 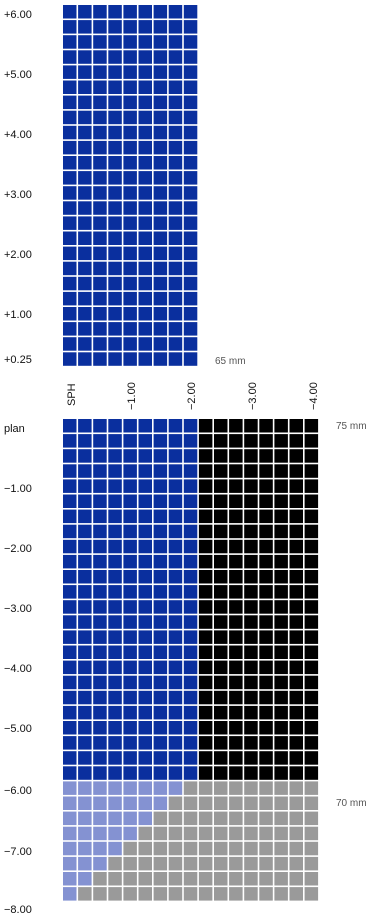 What do you see at coordinates (18, 135) in the screenshot?
I see `top-y-tick: +4.00` at bounding box center [18, 135].